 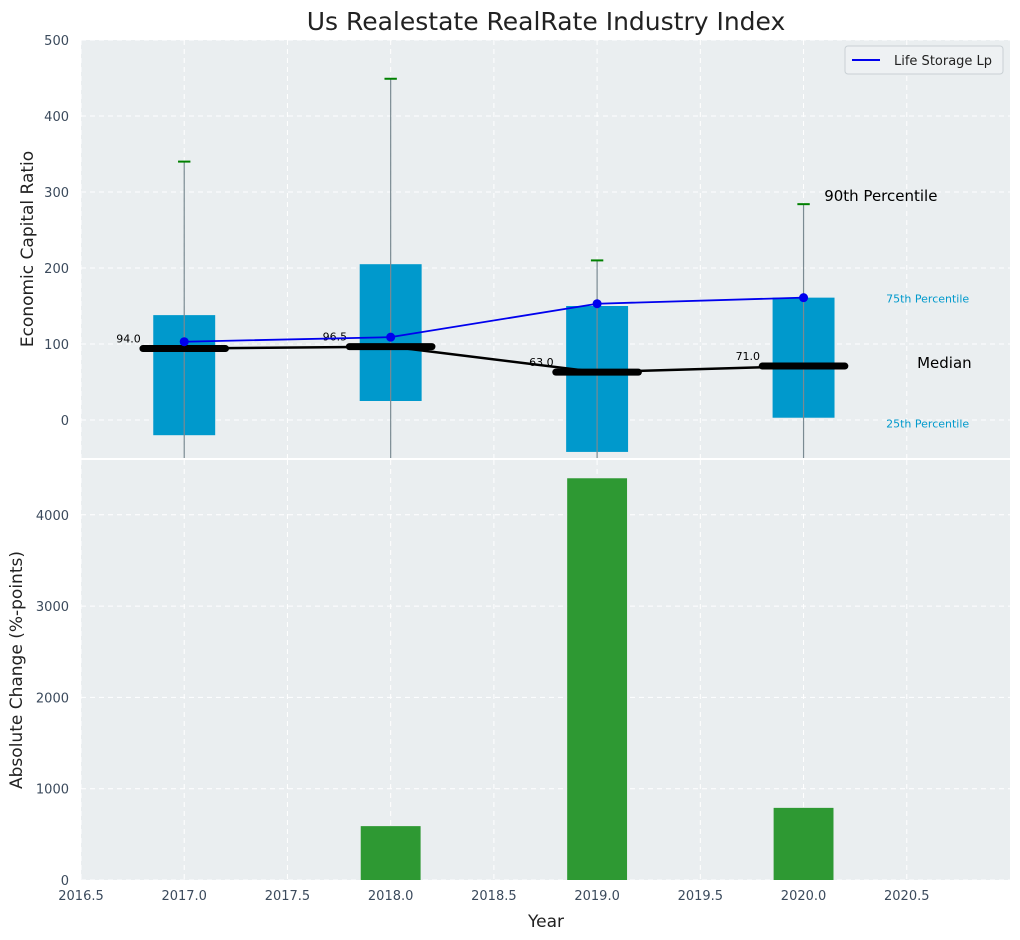 I want to click on top-y-tick-label: 0, so click(x=65, y=421).